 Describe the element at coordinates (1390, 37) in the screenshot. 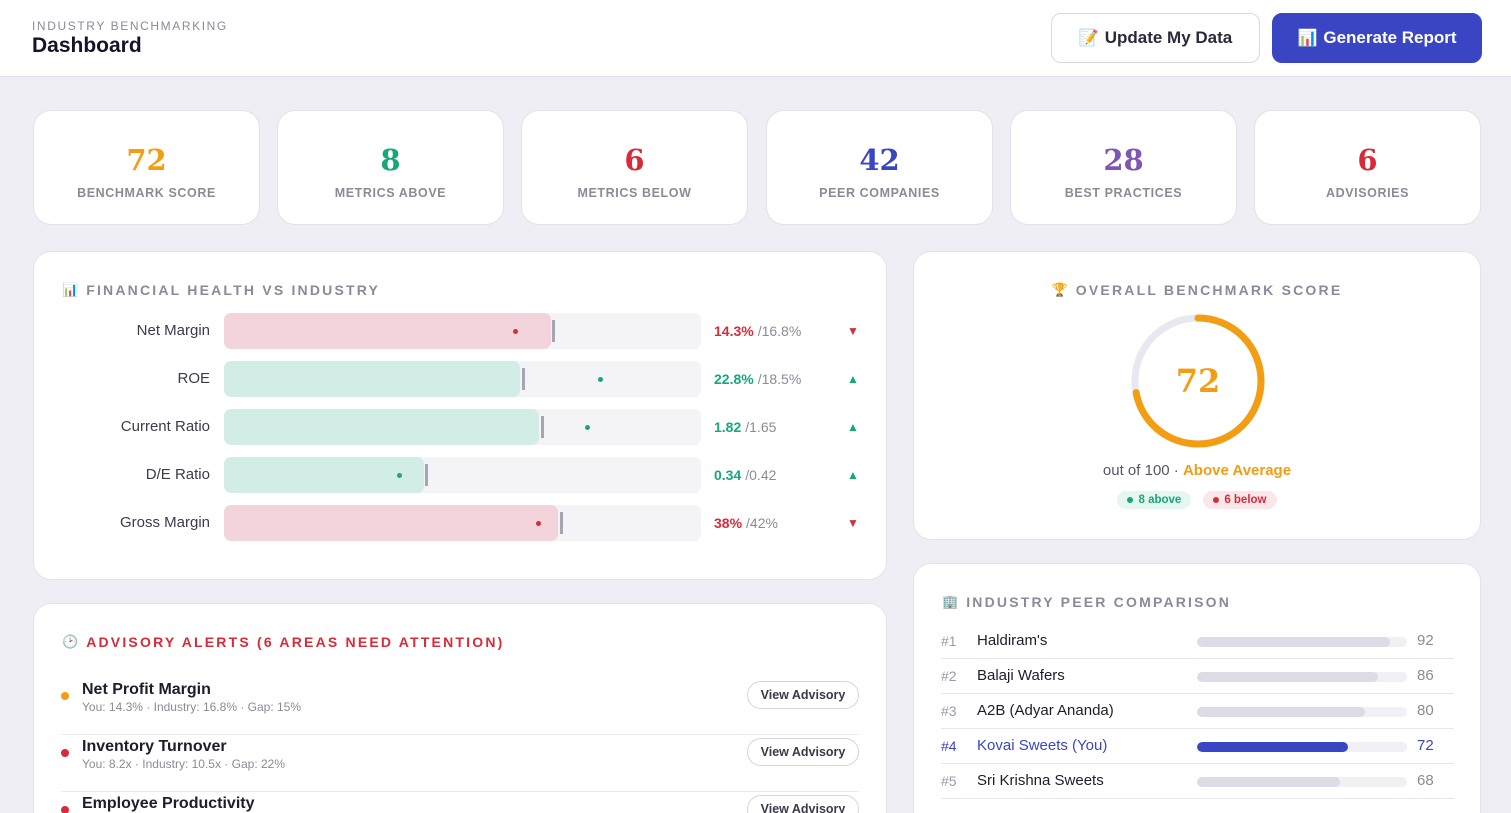

I see `generate-report-label: Generate Report` at that location.